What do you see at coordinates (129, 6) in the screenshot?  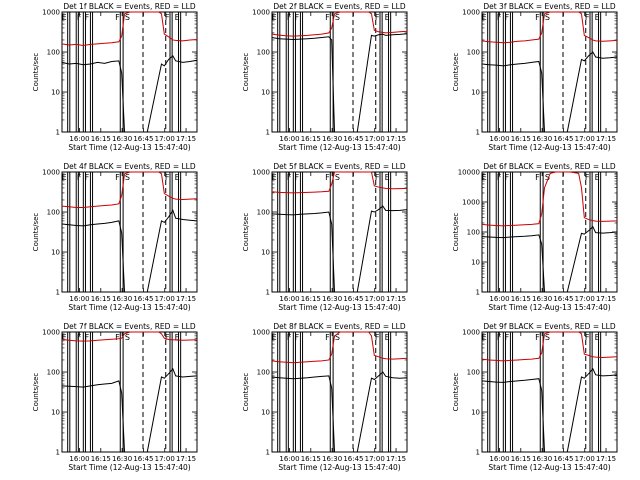 I see `panel-title: Det 1f BLACK = Events, RED = LLD` at bounding box center [129, 6].